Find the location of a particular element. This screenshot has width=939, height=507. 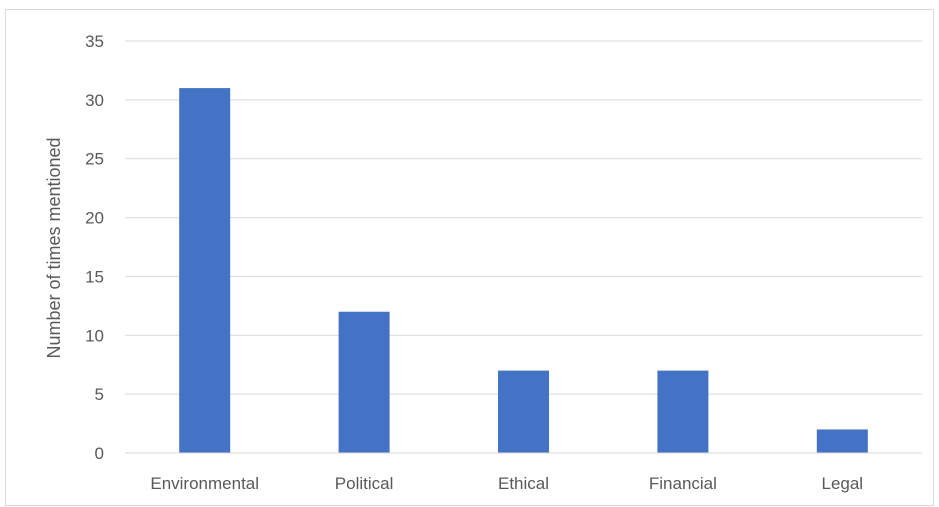

y-tick-label: 35 is located at coordinates (94, 41).